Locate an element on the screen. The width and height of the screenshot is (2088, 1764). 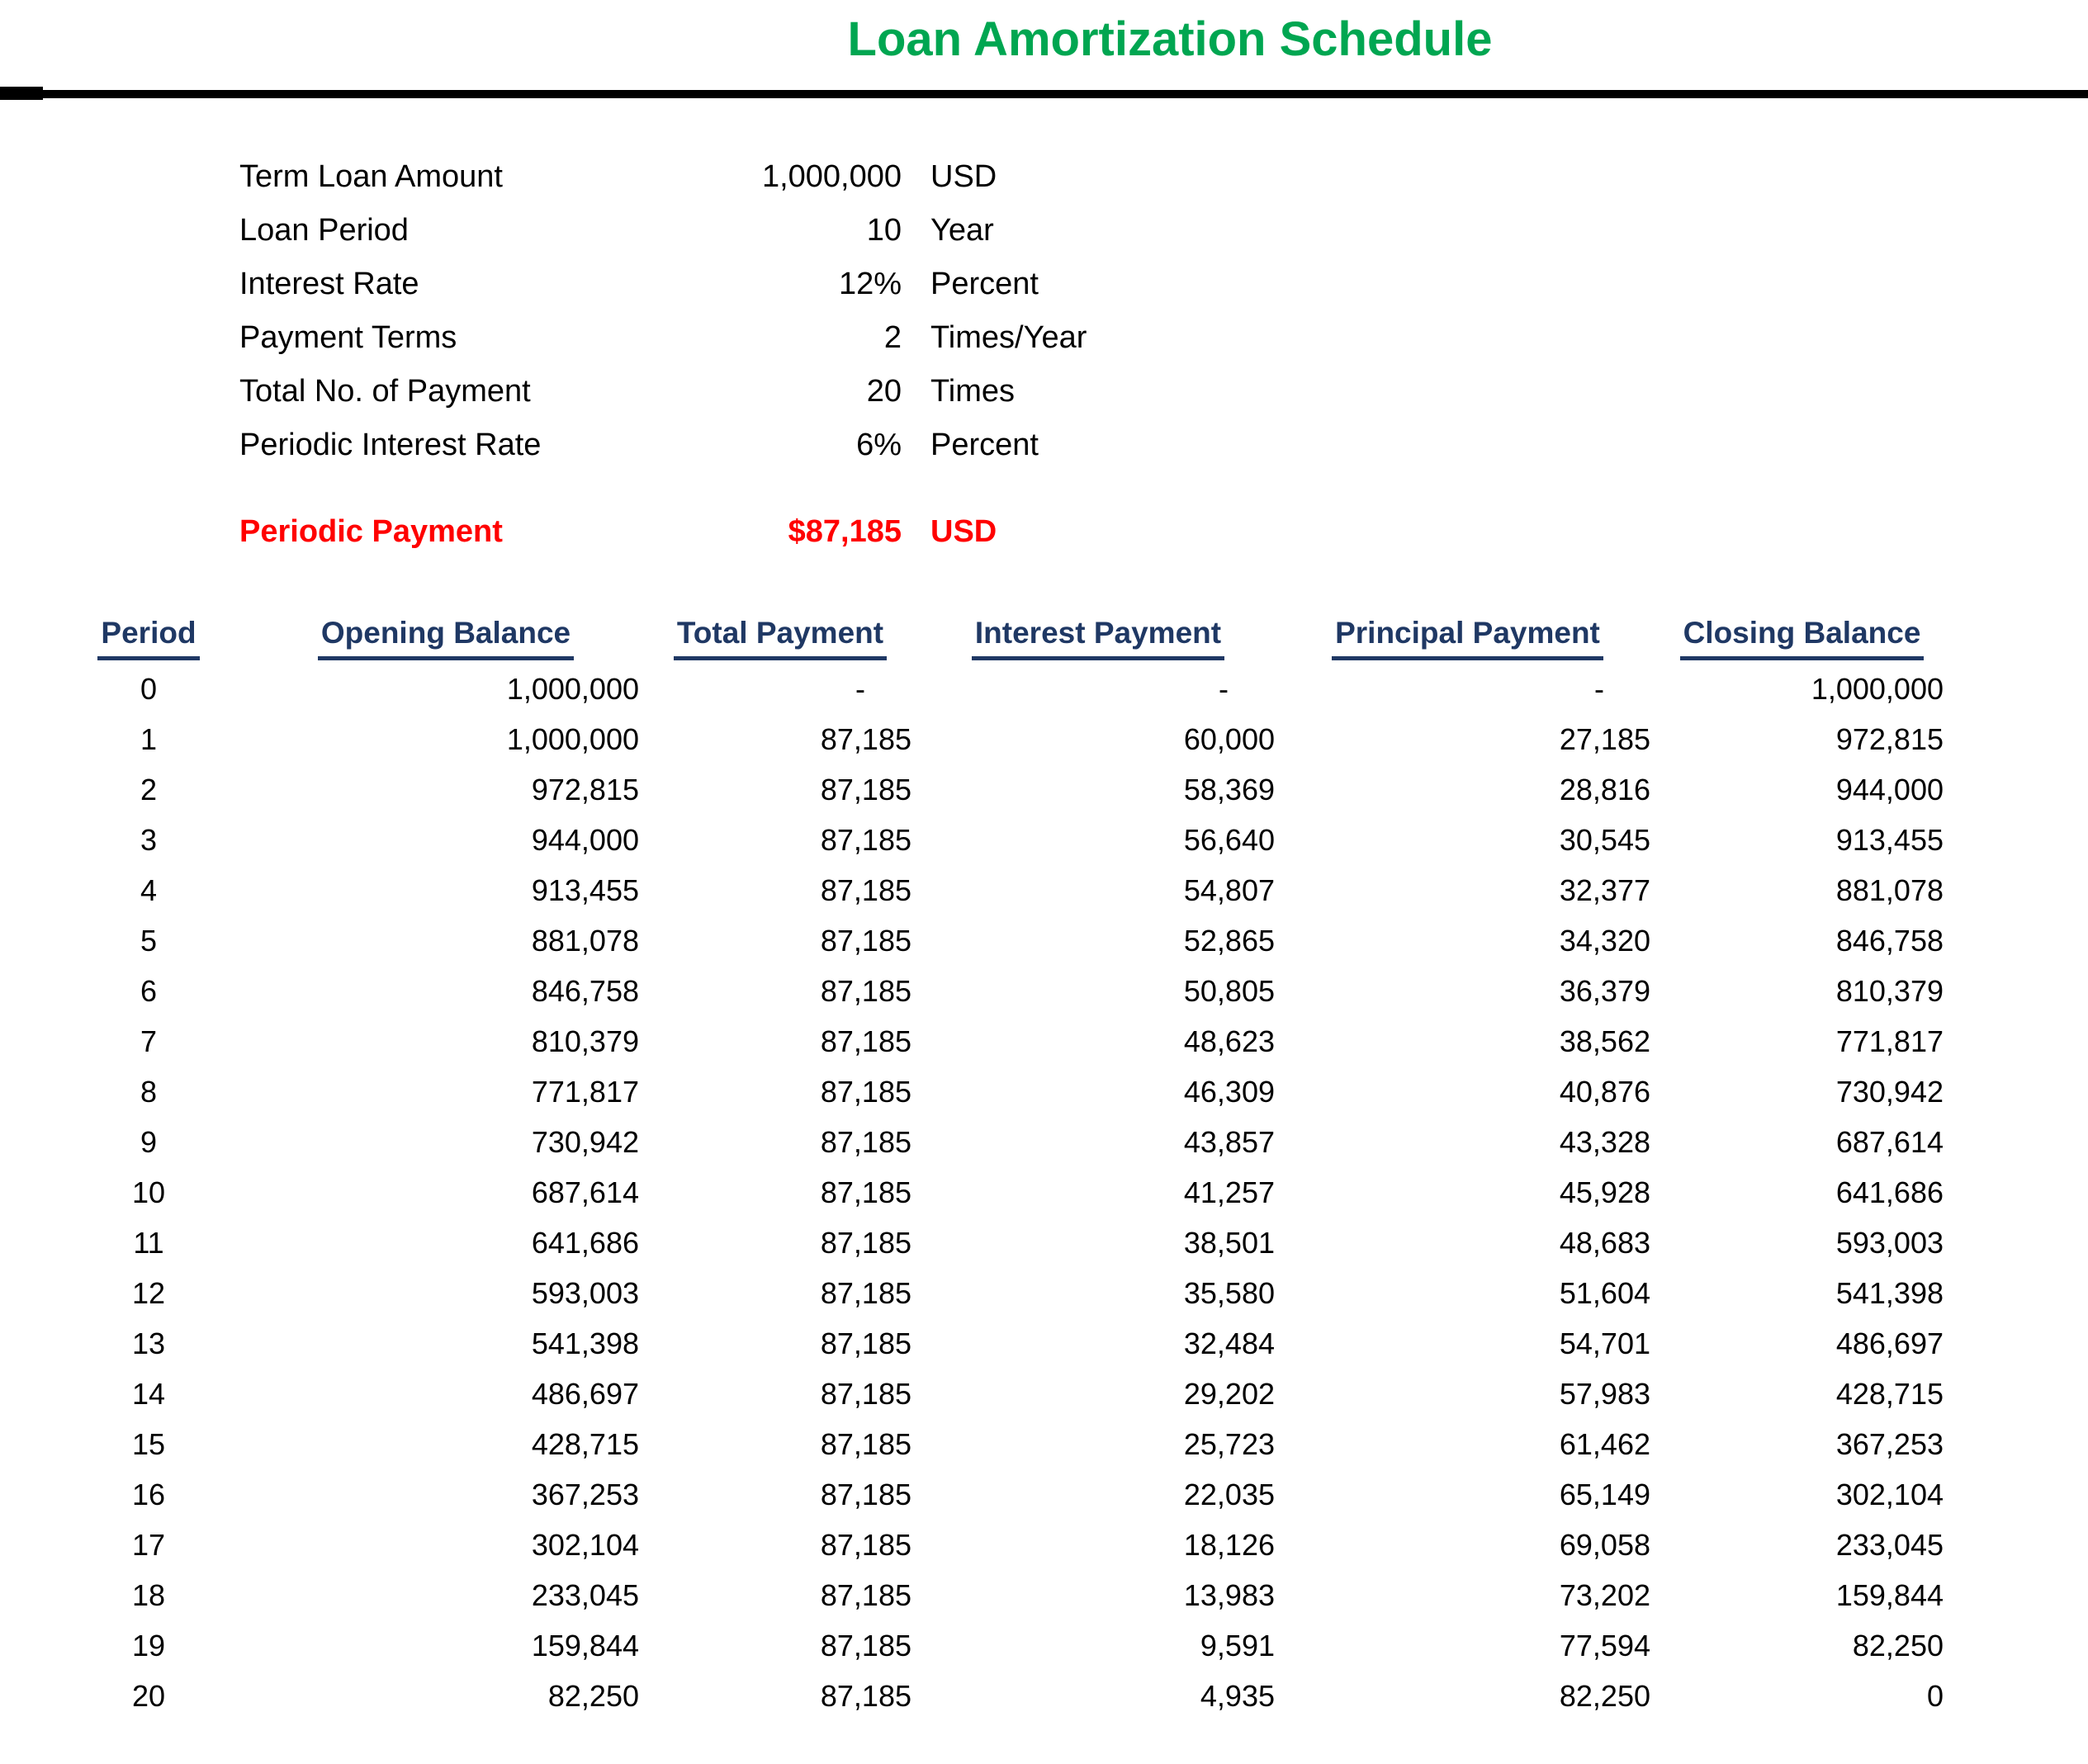
cell-opening-balance: 82,250 is located at coordinates (593, 1695).